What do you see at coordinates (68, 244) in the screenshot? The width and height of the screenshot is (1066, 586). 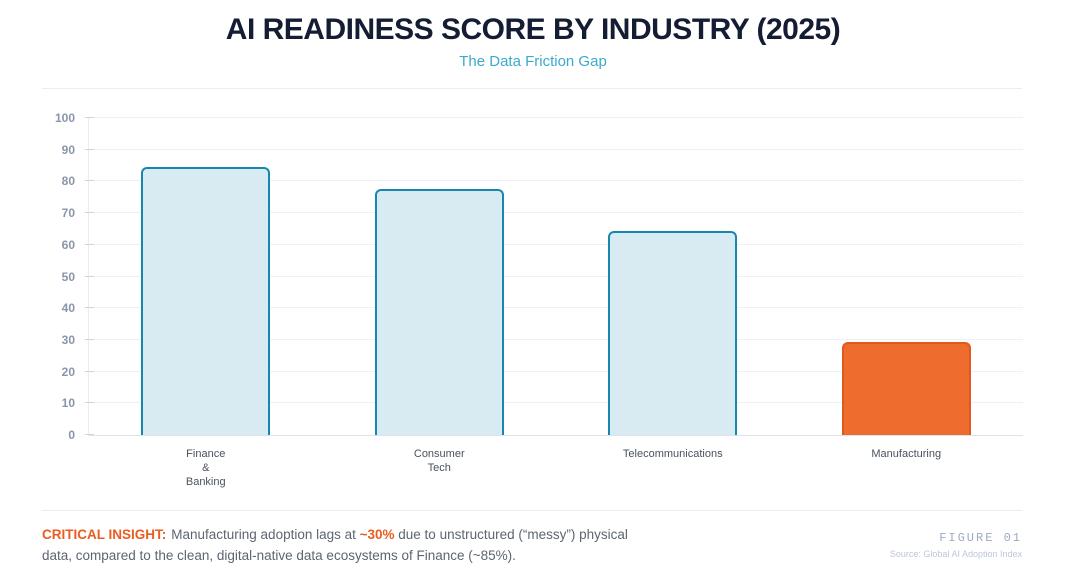 I see `y-tick-label-60: 60` at bounding box center [68, 244].